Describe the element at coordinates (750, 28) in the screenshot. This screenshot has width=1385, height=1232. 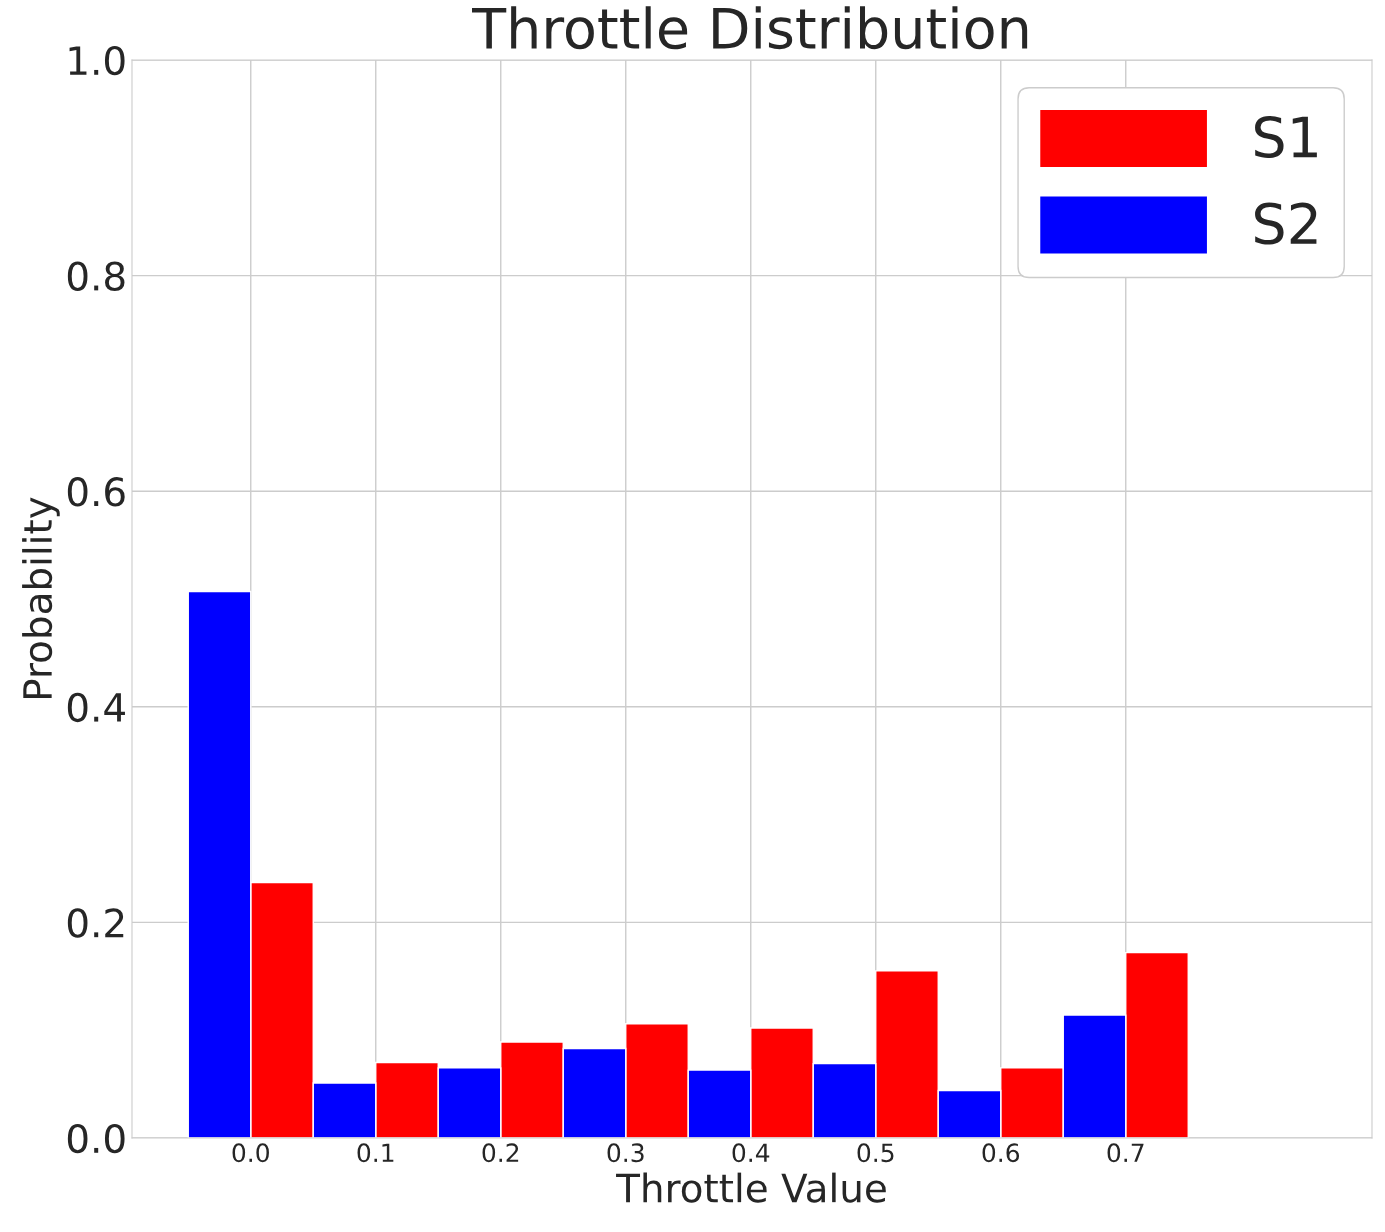
I see `chart-title: Throttle Distribution` at that location.